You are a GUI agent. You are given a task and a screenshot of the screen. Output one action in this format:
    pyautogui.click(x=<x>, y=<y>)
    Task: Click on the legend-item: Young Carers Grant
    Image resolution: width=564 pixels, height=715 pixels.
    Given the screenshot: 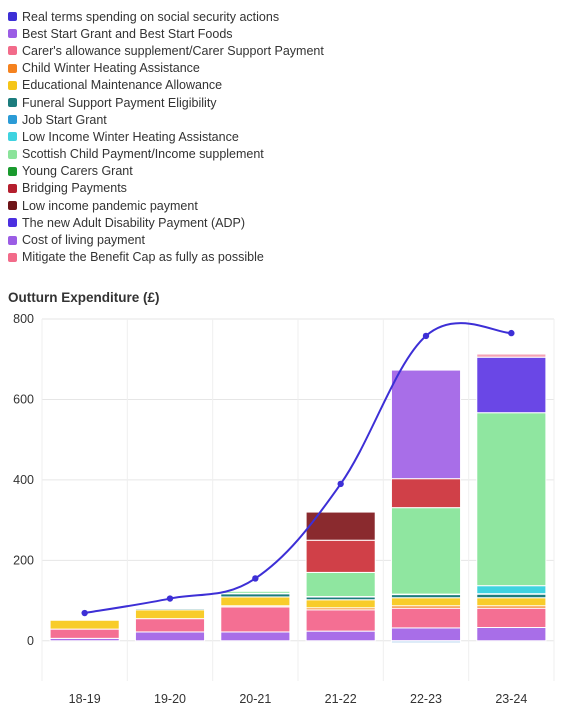 What is the action you would take?
    pyautogui.click(x=283, y=171)
    